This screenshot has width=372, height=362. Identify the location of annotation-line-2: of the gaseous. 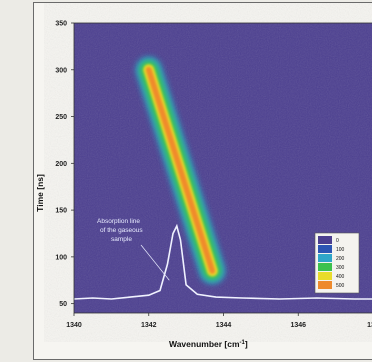
(121, 230).